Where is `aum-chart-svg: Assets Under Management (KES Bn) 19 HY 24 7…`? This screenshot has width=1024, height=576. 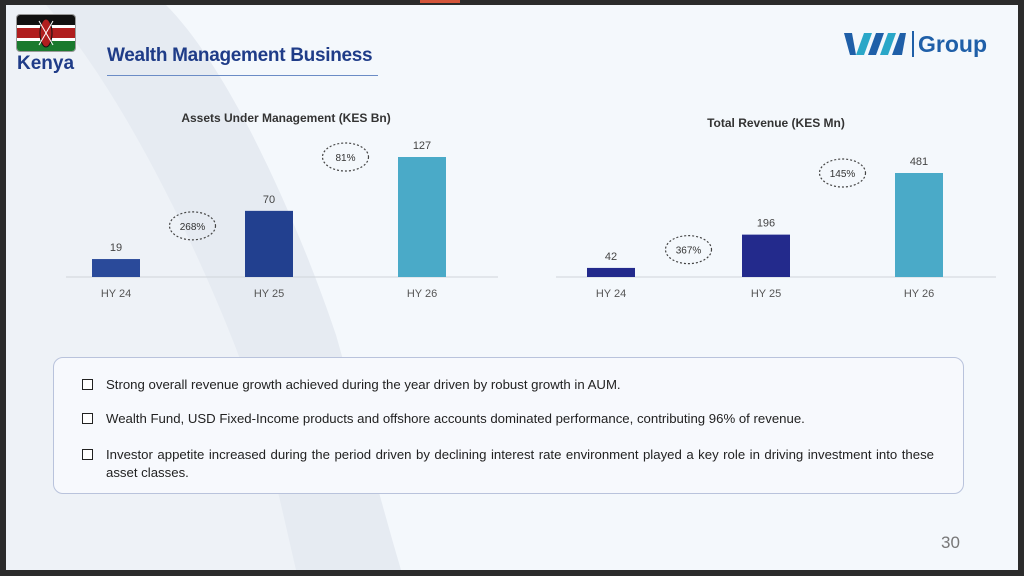 aum-chart-svg: Assets Under Management (KES Bn) 19 HY 24 7… is located at coordinates (282, 205).